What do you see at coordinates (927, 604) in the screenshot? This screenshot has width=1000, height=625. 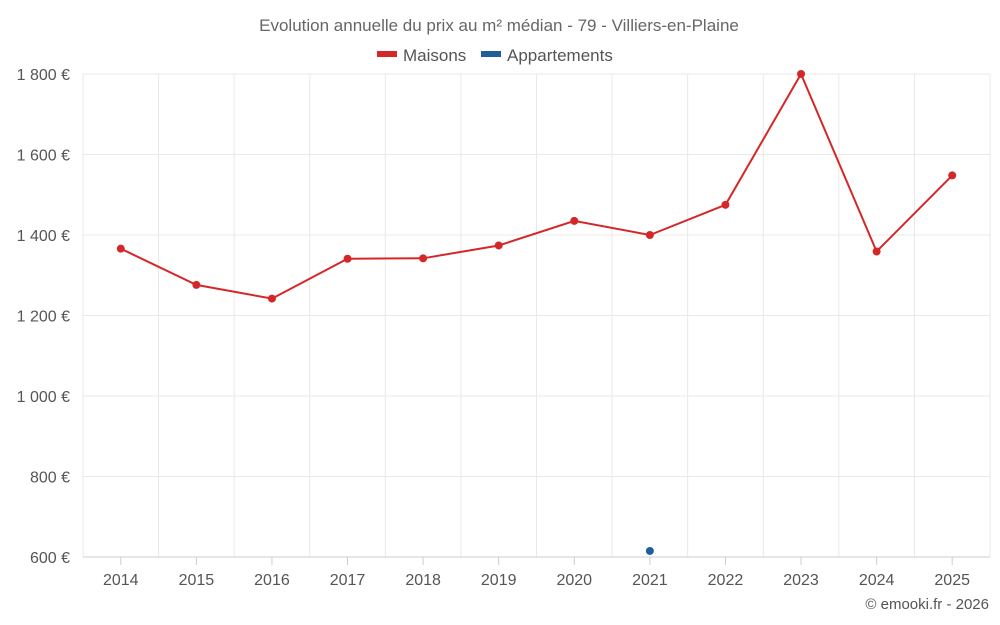 I see `credit-text: © emooki.fr - 2026` at bounding box center [927, 604].